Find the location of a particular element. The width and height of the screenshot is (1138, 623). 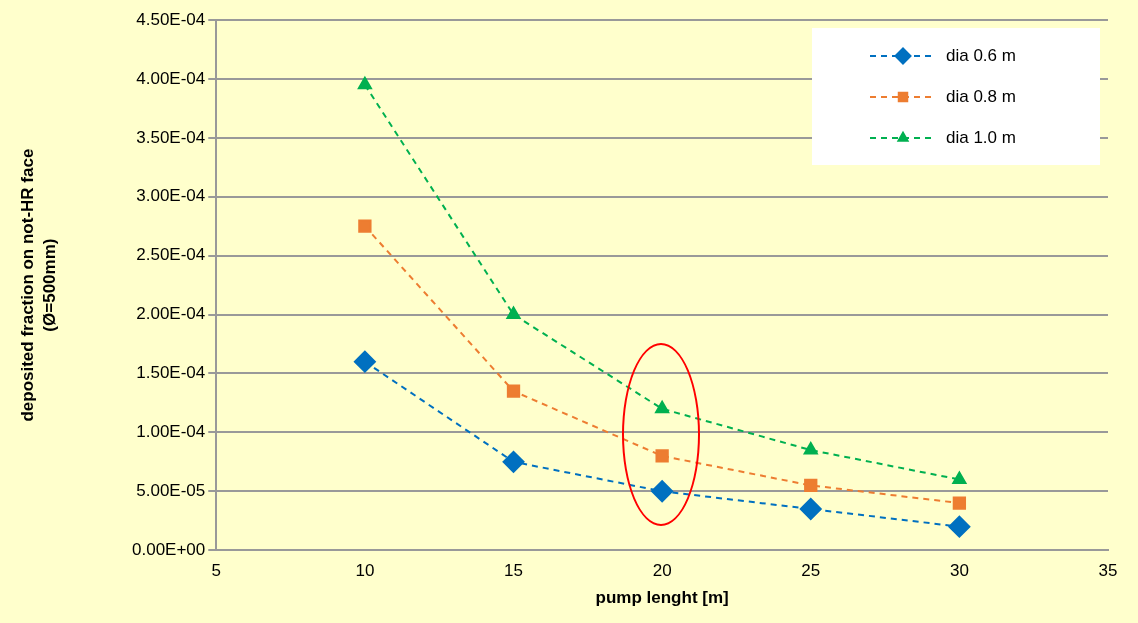

y-tick-label: 4.00E-04 is located at coordinates (171, 78).